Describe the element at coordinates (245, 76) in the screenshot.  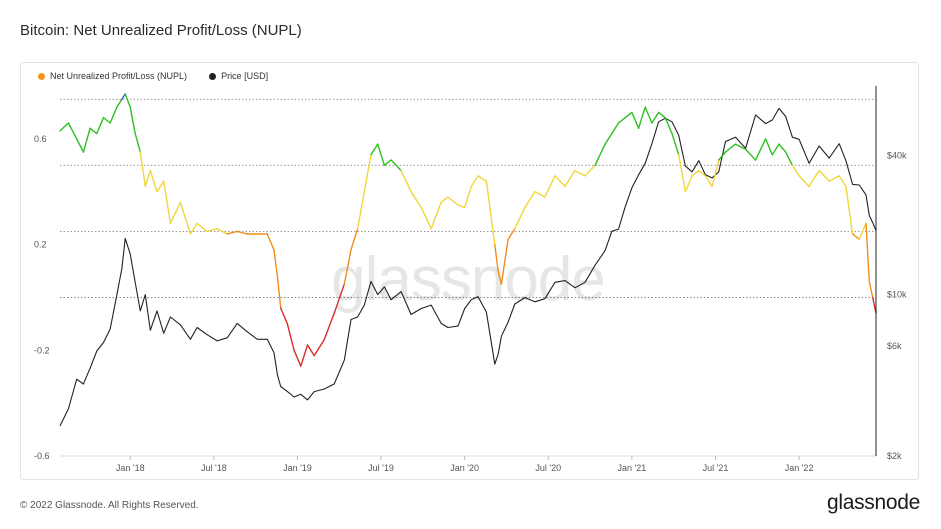
I see `legend-label-price: Price [USD]` at that location.